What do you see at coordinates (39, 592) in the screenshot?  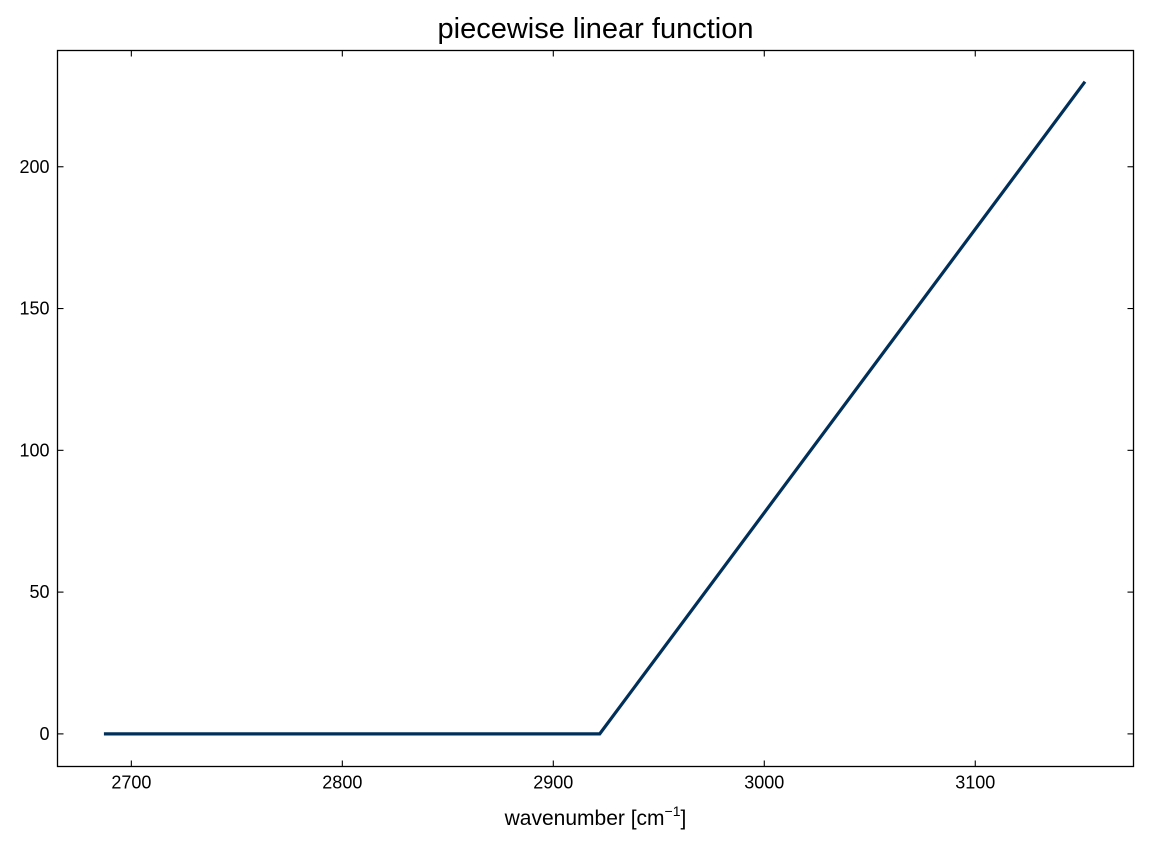 I see `y-tick-label: 50` at bounding box center [39, 592].